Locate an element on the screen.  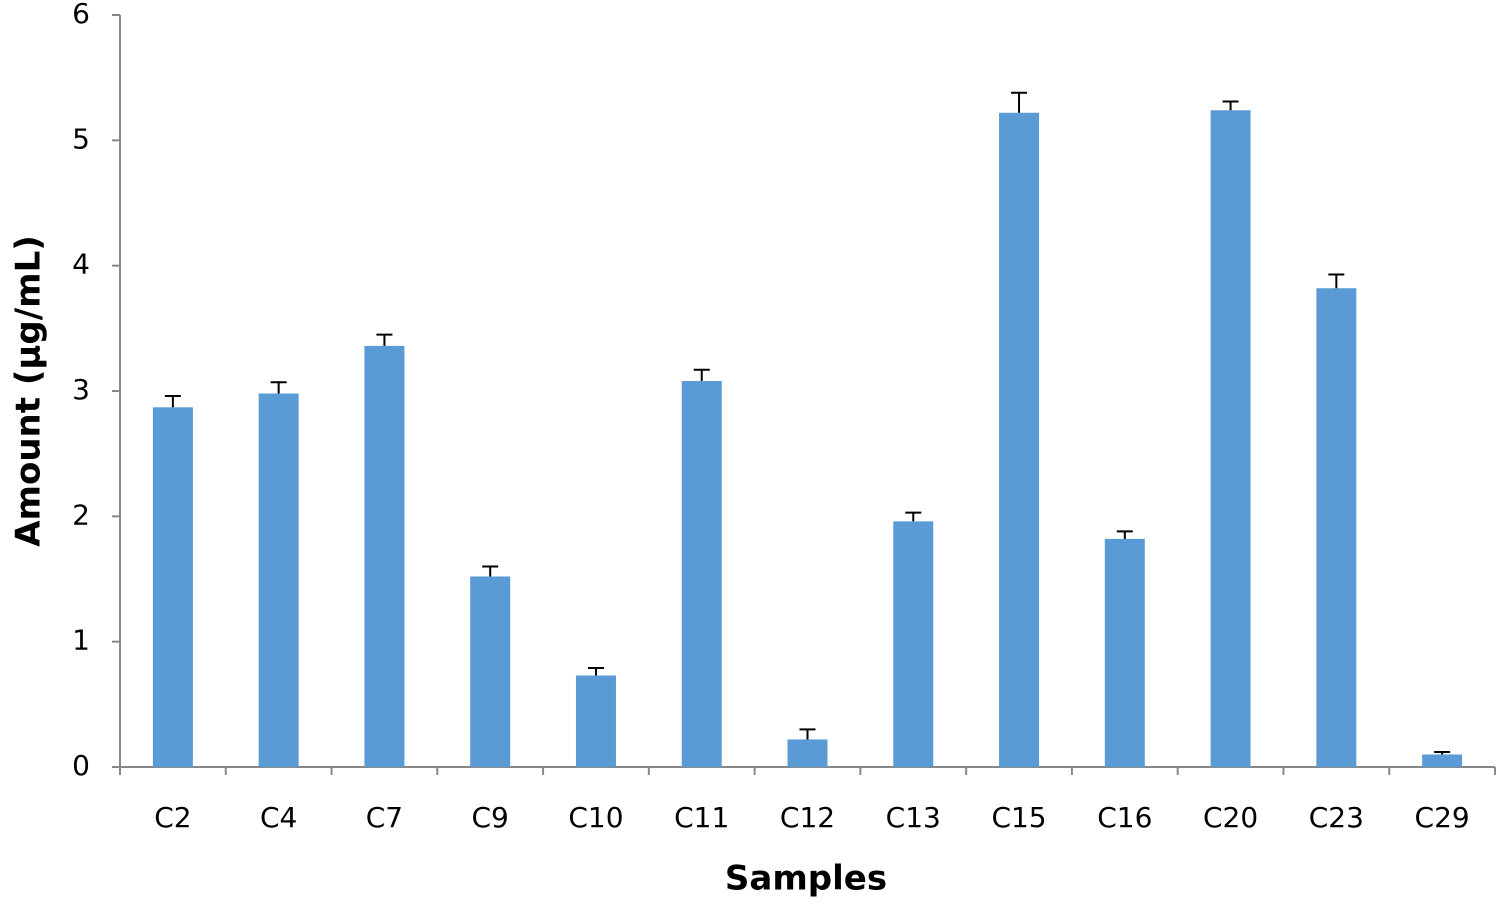
x-tick-label: C12 is located at coordinates (807, 817).